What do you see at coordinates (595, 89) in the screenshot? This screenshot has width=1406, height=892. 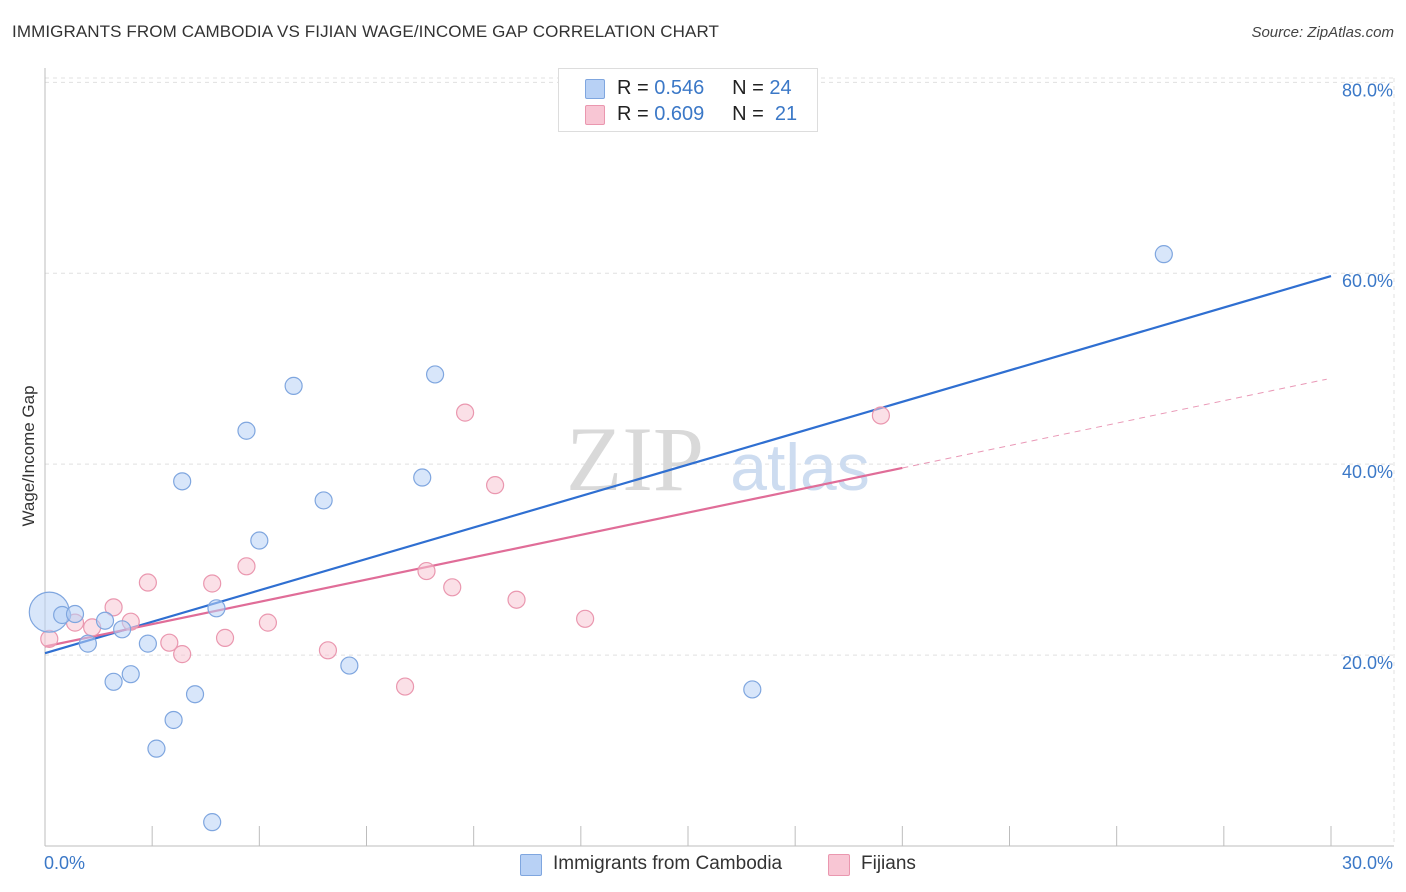 I see `legend-swatch-cambodia` at bounding box center [595, 89].